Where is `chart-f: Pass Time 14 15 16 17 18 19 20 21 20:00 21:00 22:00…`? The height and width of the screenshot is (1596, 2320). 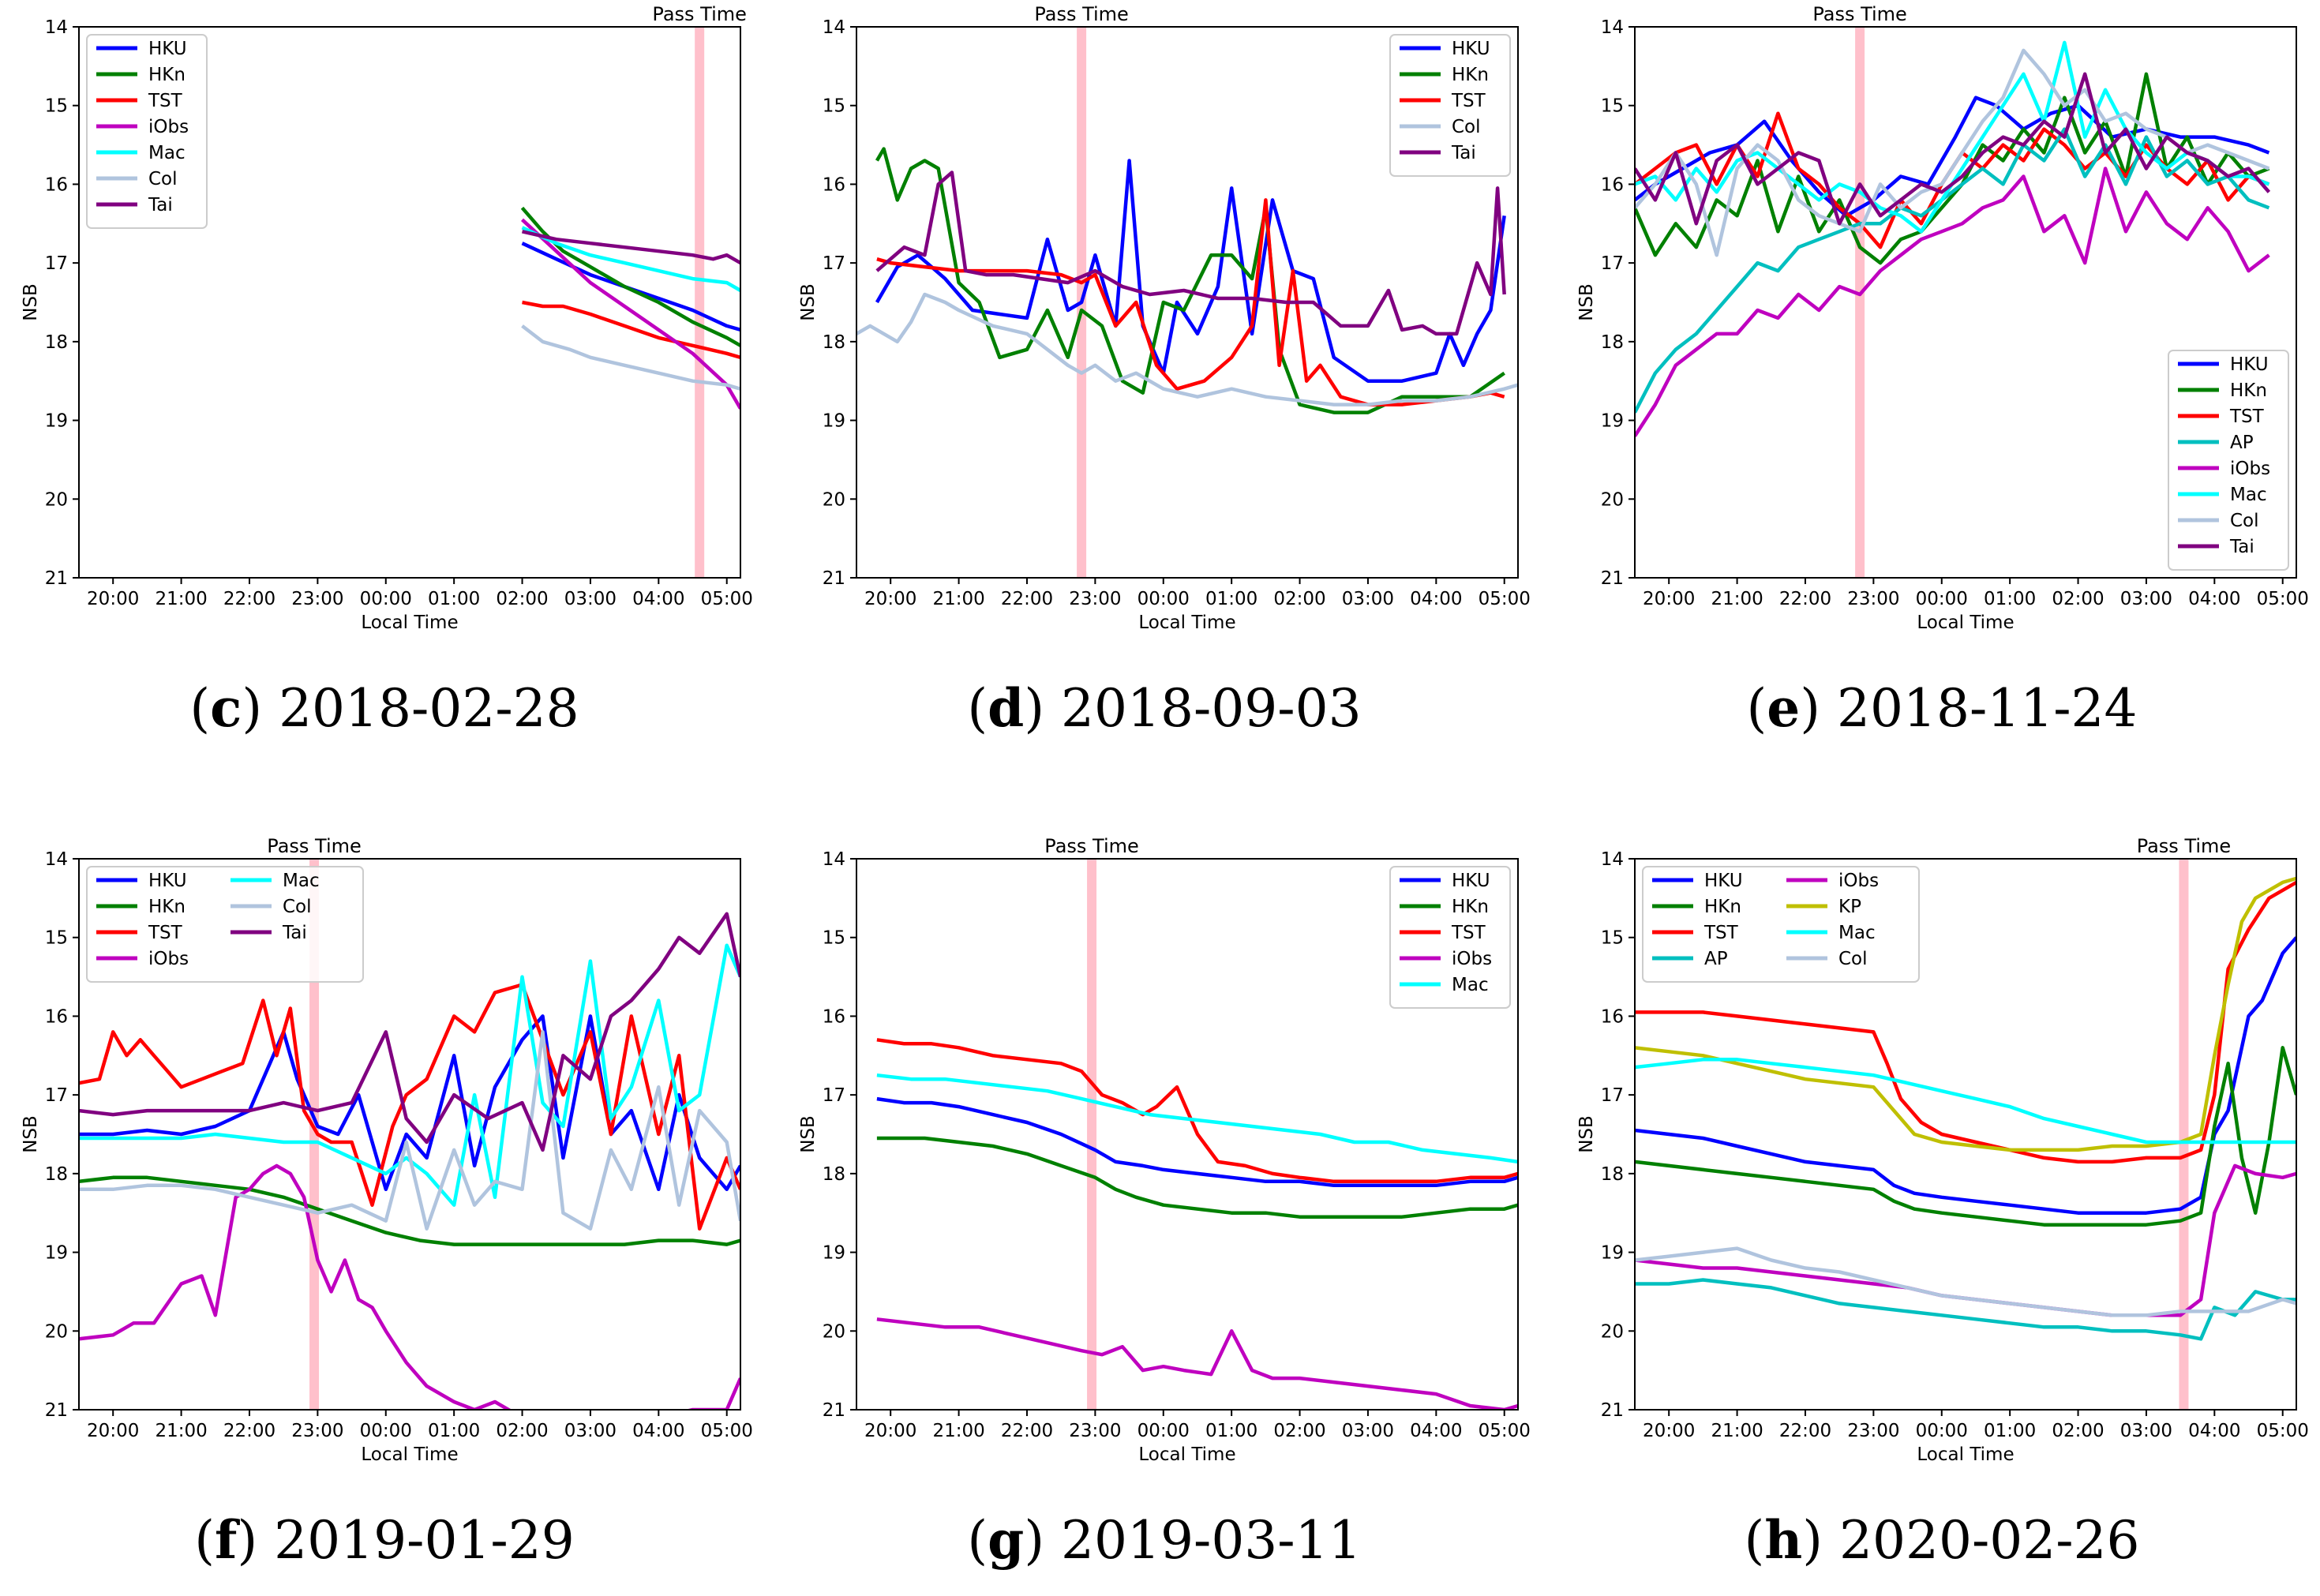
chart-f: Pass Time 14 15 16 17 18 19 20 21 20:00 21:00 22:00… is located at coordinates (387, 1150).